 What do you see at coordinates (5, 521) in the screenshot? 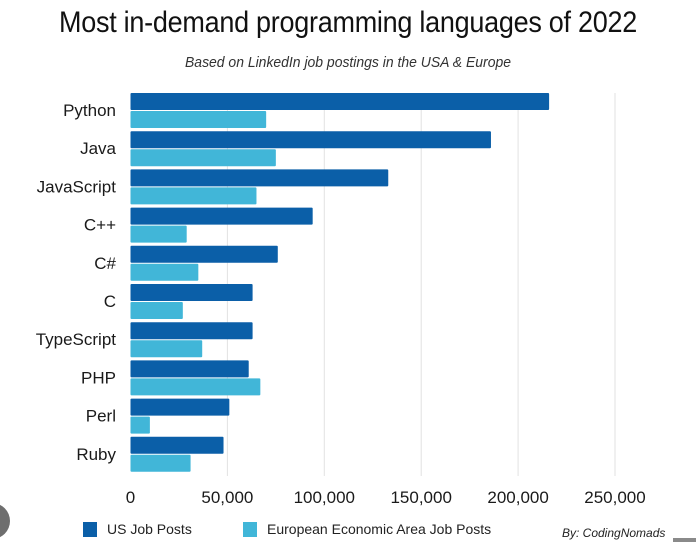
I see `overlay-circle-button` at bounding box center [5, 521].